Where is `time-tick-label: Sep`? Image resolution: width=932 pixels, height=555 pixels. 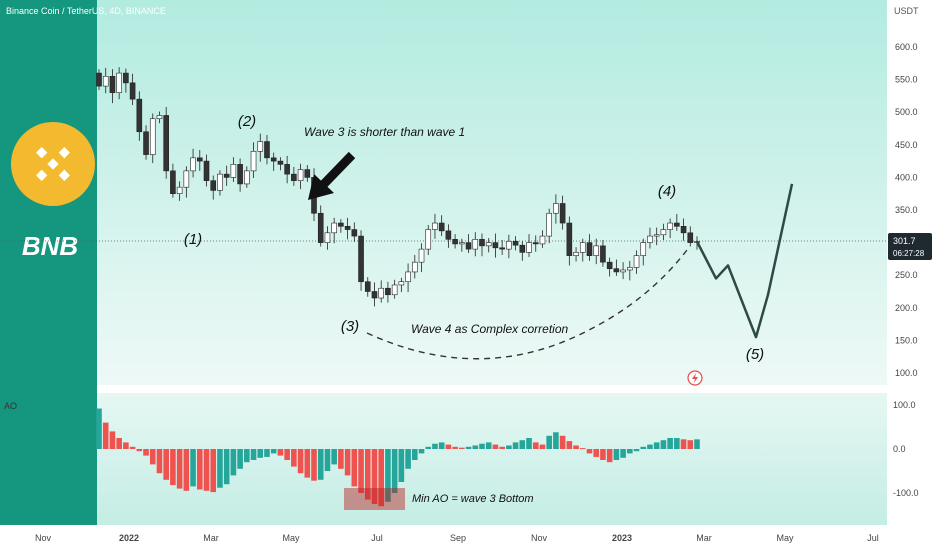
time-tick-label: Sep is located at coordinates (458, 538).